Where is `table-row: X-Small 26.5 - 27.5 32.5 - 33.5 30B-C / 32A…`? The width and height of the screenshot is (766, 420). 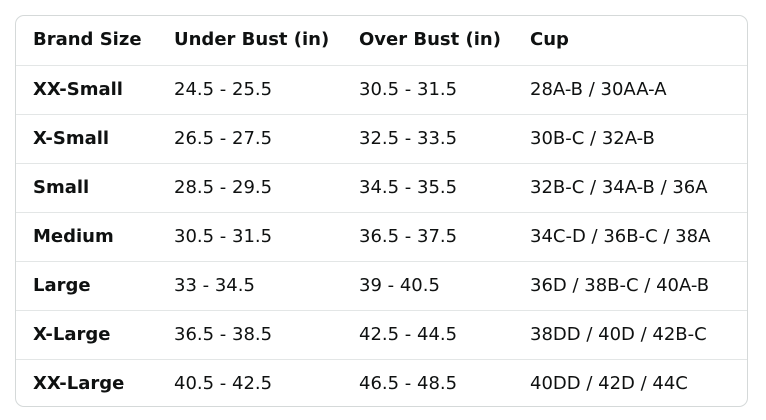 table-row: X-Small 26.5 - 27.5 32.5 - 33.5 30B-C / 32A… is located at coordinates (381, 138).